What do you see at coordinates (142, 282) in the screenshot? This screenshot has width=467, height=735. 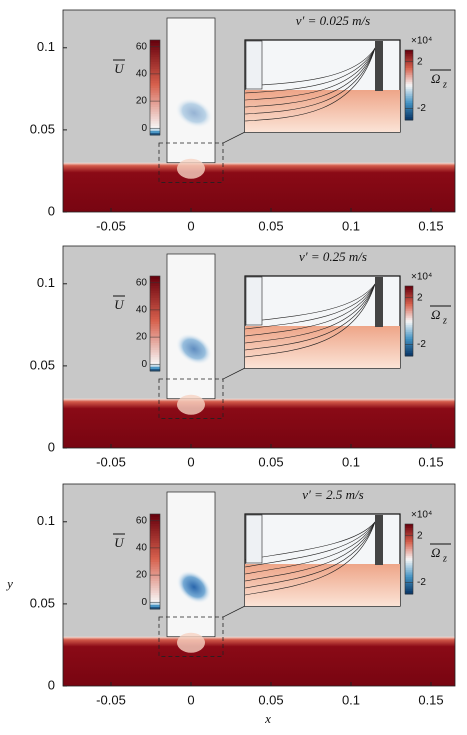 I see `colorbar-tick-label: 60` at bounding box center [142, 282].